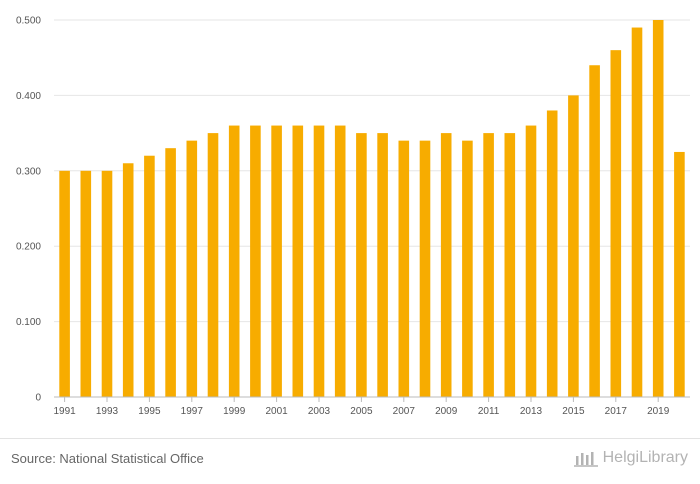  What do you see at coordinates (149, 411) in the screenshot?
I see `x-tick-label: 1995` at bounding box center [149, 411].